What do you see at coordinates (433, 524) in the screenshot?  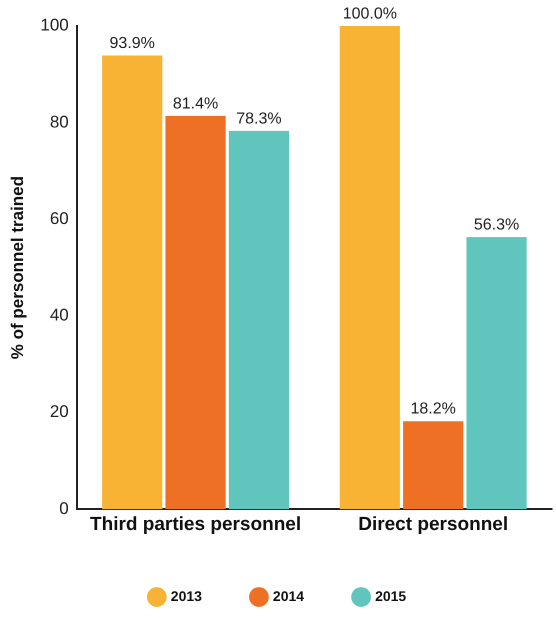 I see `x-tick-label: Direct personnel` at bounding box center [433, 524].